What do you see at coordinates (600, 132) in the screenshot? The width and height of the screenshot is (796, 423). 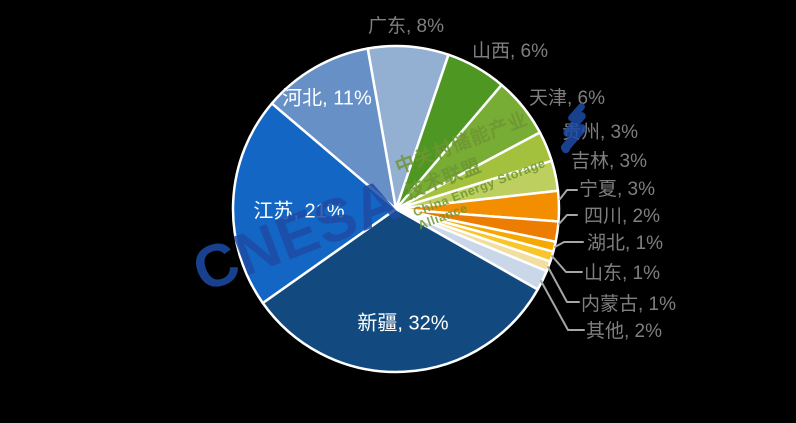 I see `slice-label-贵州: 贵州, 3%` at bounding box center [600, 132].